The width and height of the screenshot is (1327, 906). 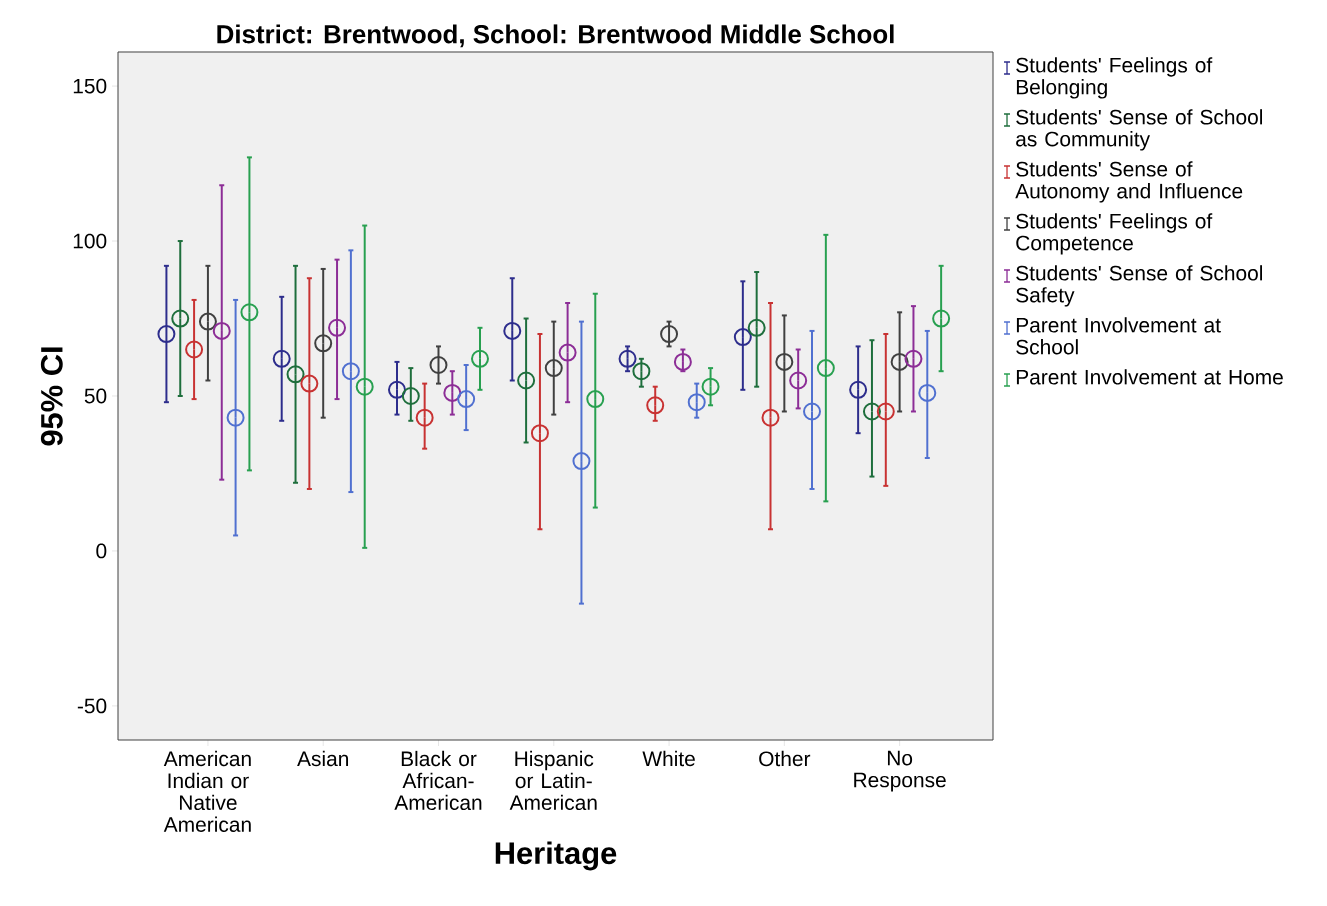 I want to click on x-tick-label: No Response, so click(x=900, y=771).